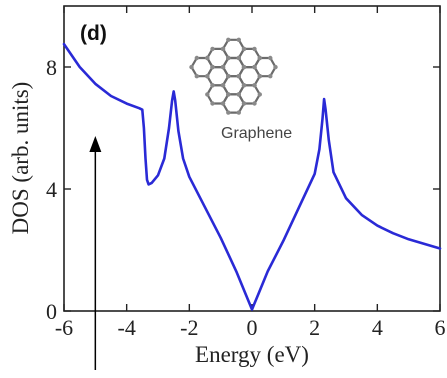 The image size is (447, 378). What do you see at coordinates (233, 76) in the screenshot?
I see `graphene-molecule-icon` at bounding box center [233, 76].